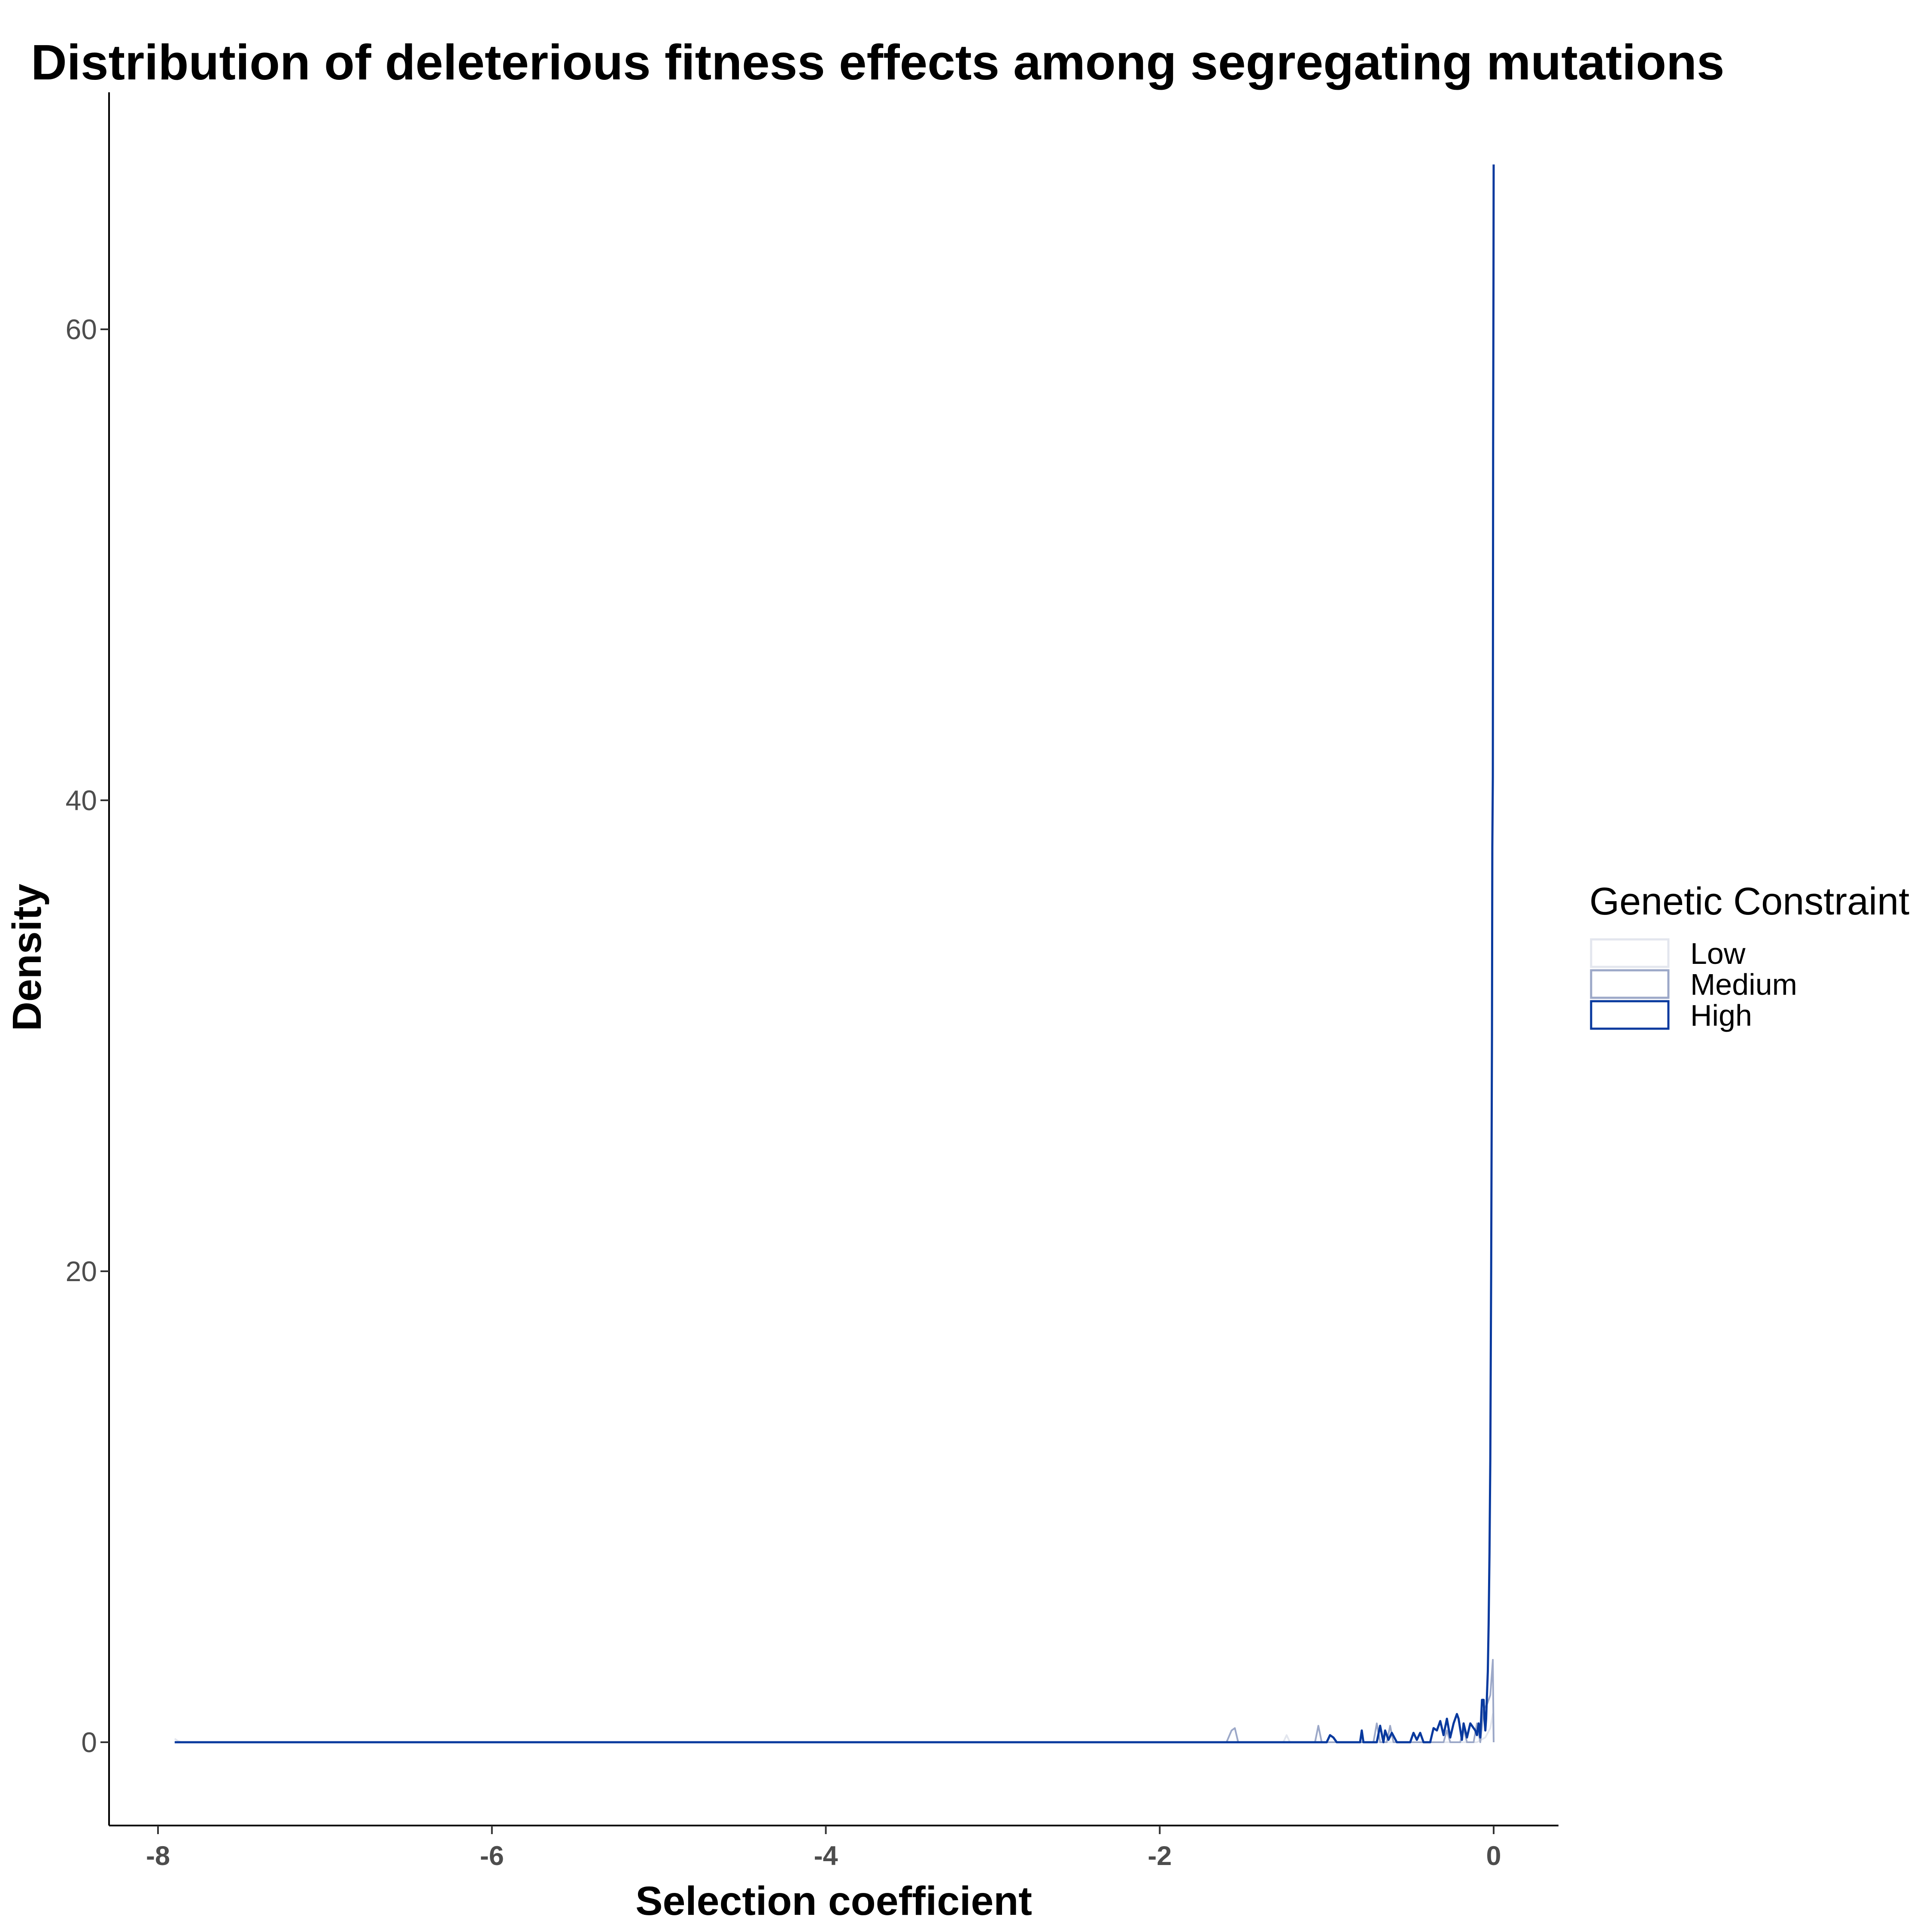 Image resolution: width=1932 pixels, height=1932 pixels. I want to click on x-axis-ticks: -8 -6 -4 -2 0, so click(823, 1849).